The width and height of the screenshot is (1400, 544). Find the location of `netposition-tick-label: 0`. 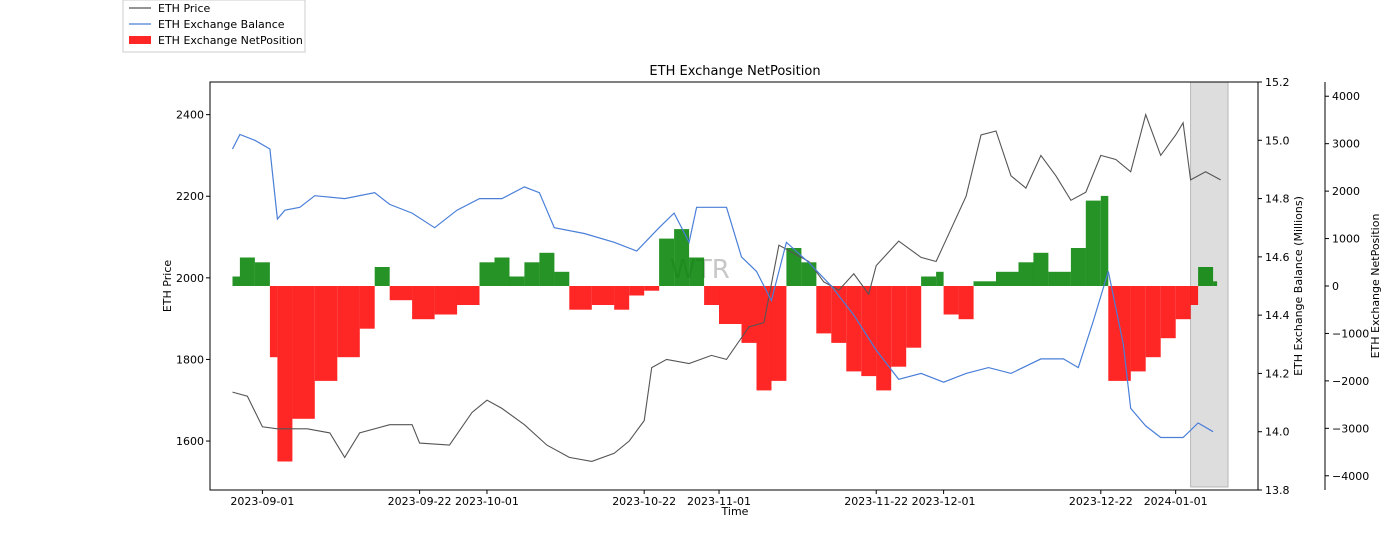

netposition-tick-label: 0 is located at coordinates (1335, 286).